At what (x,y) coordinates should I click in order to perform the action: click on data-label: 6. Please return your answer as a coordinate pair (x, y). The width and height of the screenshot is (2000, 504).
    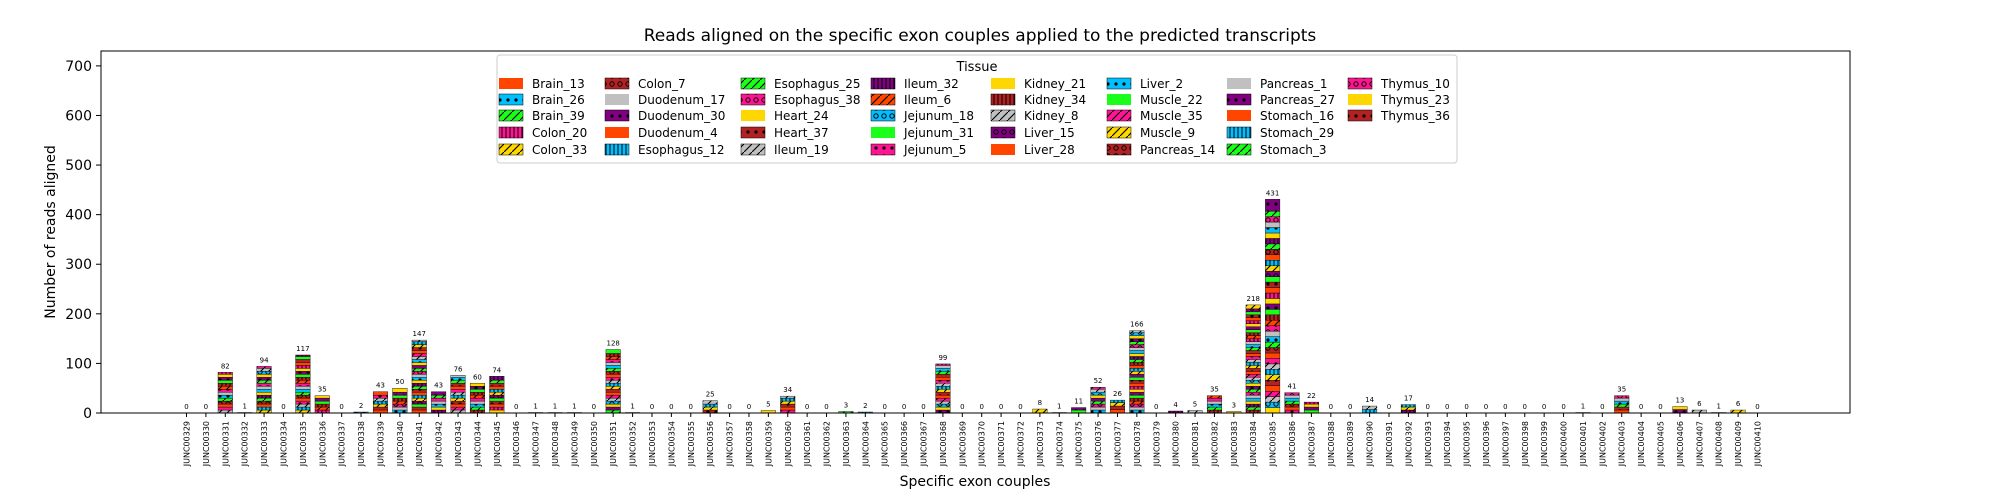
    Looking at the image, I should click on (1699, 404).